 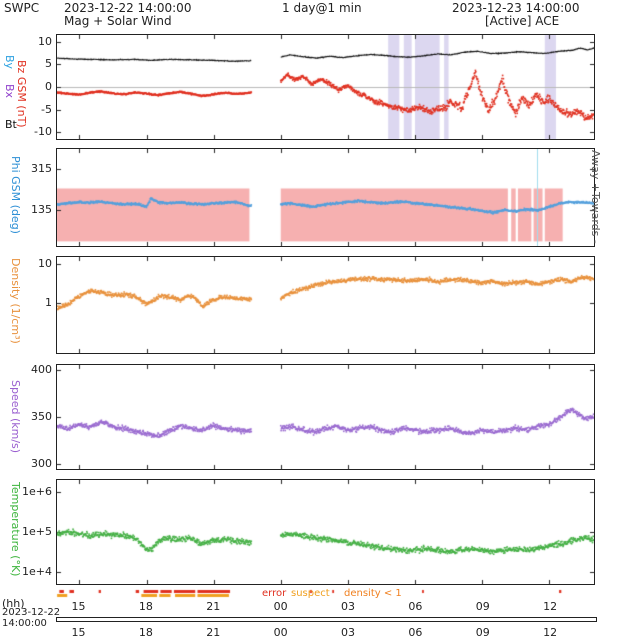 What do you see at coordinates (326, 619) in the screenshot?
I see `next-plot-axis-bar` at bounding box center [326, 619].